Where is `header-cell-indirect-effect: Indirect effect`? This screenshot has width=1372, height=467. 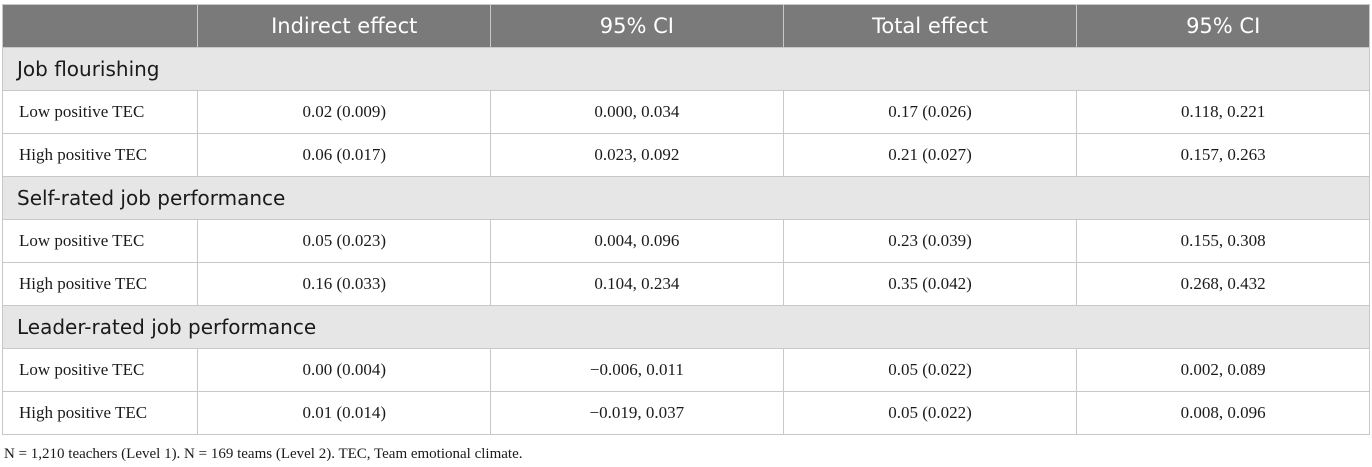
header-cell-indirect-effect: Indirect effect is located at coordinates (344, 26).